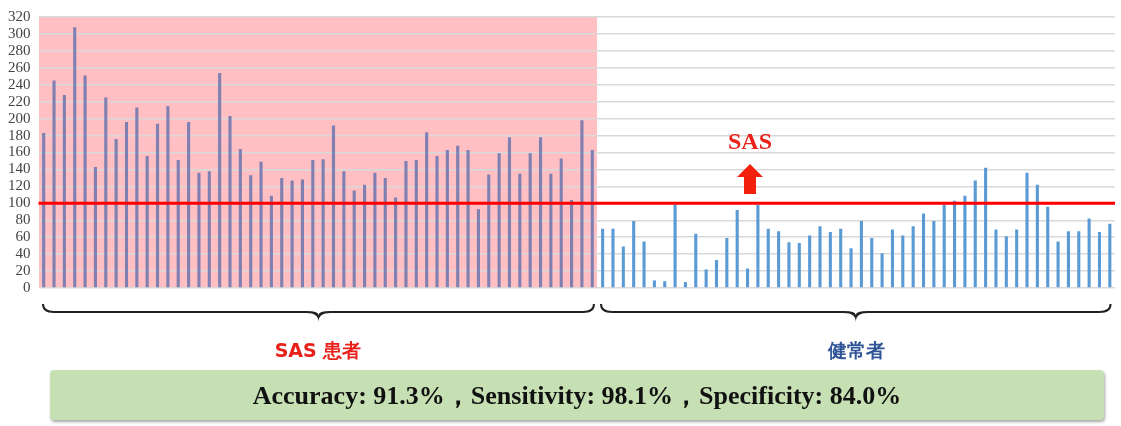 This screenshot has width=1121, height=426. I want to click on y-tick-label: 20, so click(23, 270).